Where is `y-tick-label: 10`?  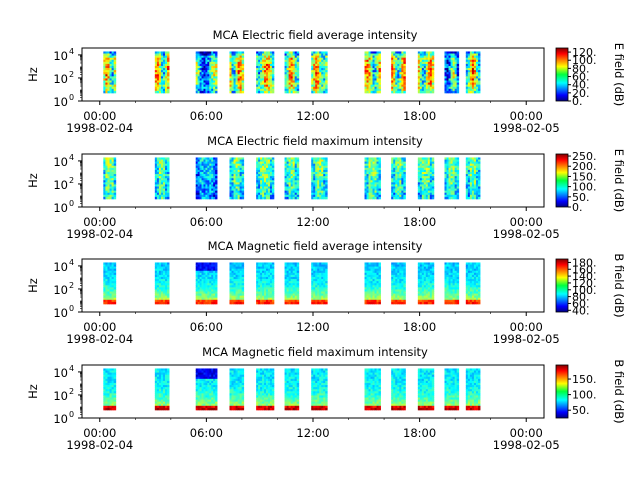
y-tick-label: 10 is located at coordinates (60, 102).